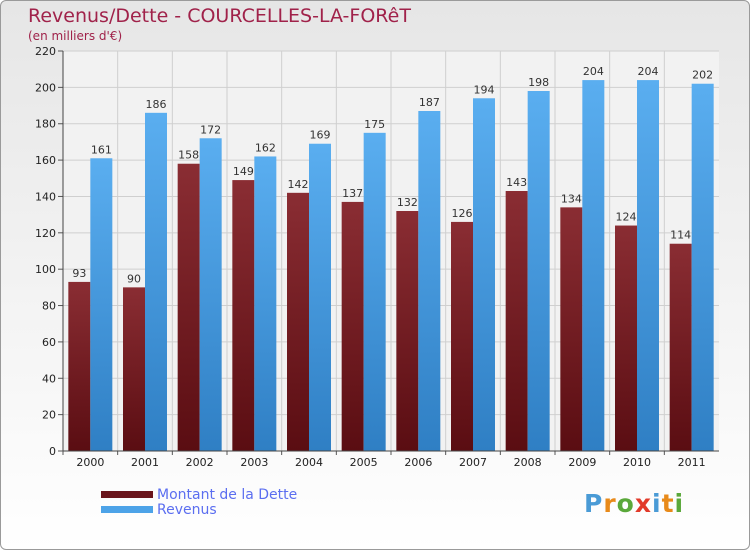 The width and height of the screenshot is (750, 550). Describe the element at coordinates (298, 184) in the screenshot. I see `data-label-debt: 142` at that location.